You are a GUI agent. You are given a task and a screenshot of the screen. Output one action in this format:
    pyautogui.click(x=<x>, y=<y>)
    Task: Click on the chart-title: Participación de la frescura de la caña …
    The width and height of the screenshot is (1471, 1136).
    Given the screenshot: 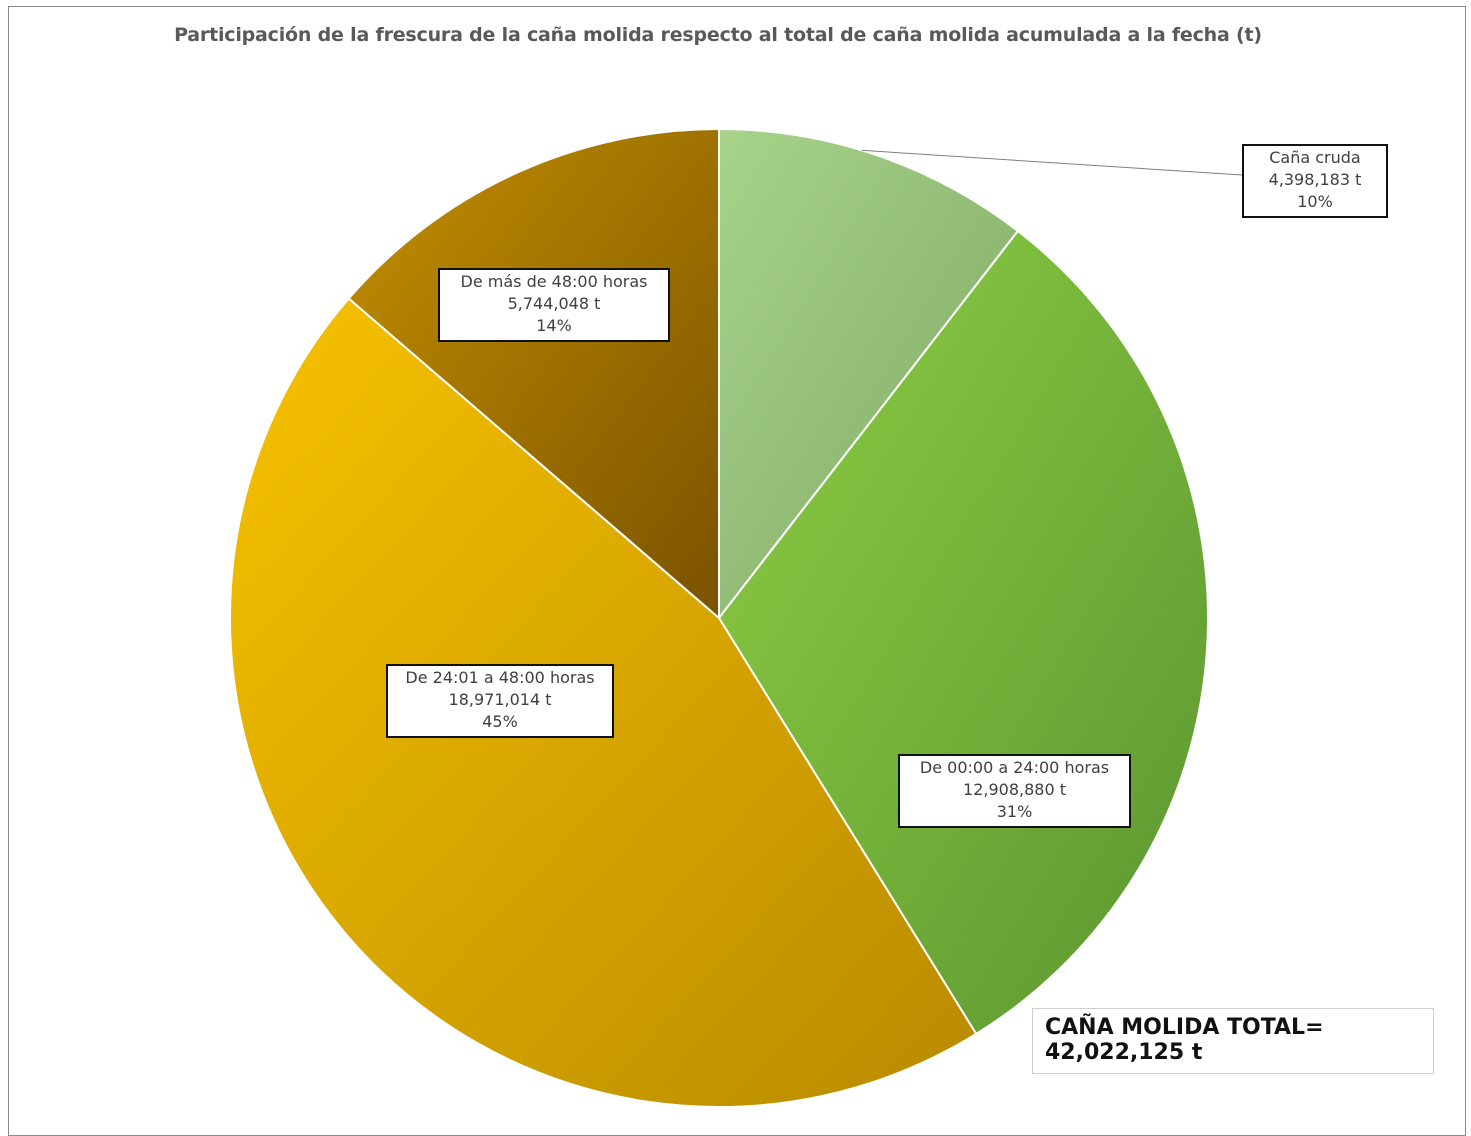 What is the action you would take?
    pyautogui.click(x=718, y=35)
    